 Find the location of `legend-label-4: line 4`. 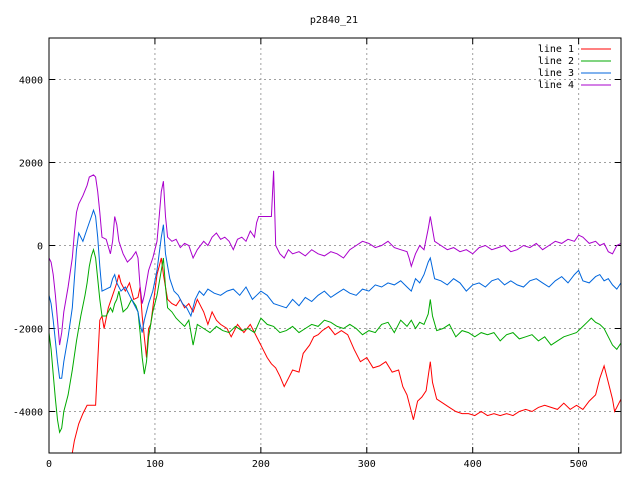

legend-label-4: line 4 is located at coordinates (556, 85).